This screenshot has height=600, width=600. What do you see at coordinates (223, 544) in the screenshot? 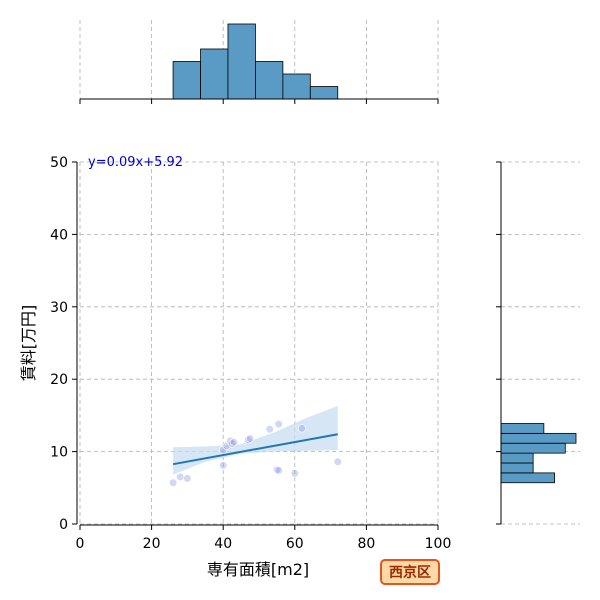
I see `x-tick-label: 40` at bounding box center [223, 544].